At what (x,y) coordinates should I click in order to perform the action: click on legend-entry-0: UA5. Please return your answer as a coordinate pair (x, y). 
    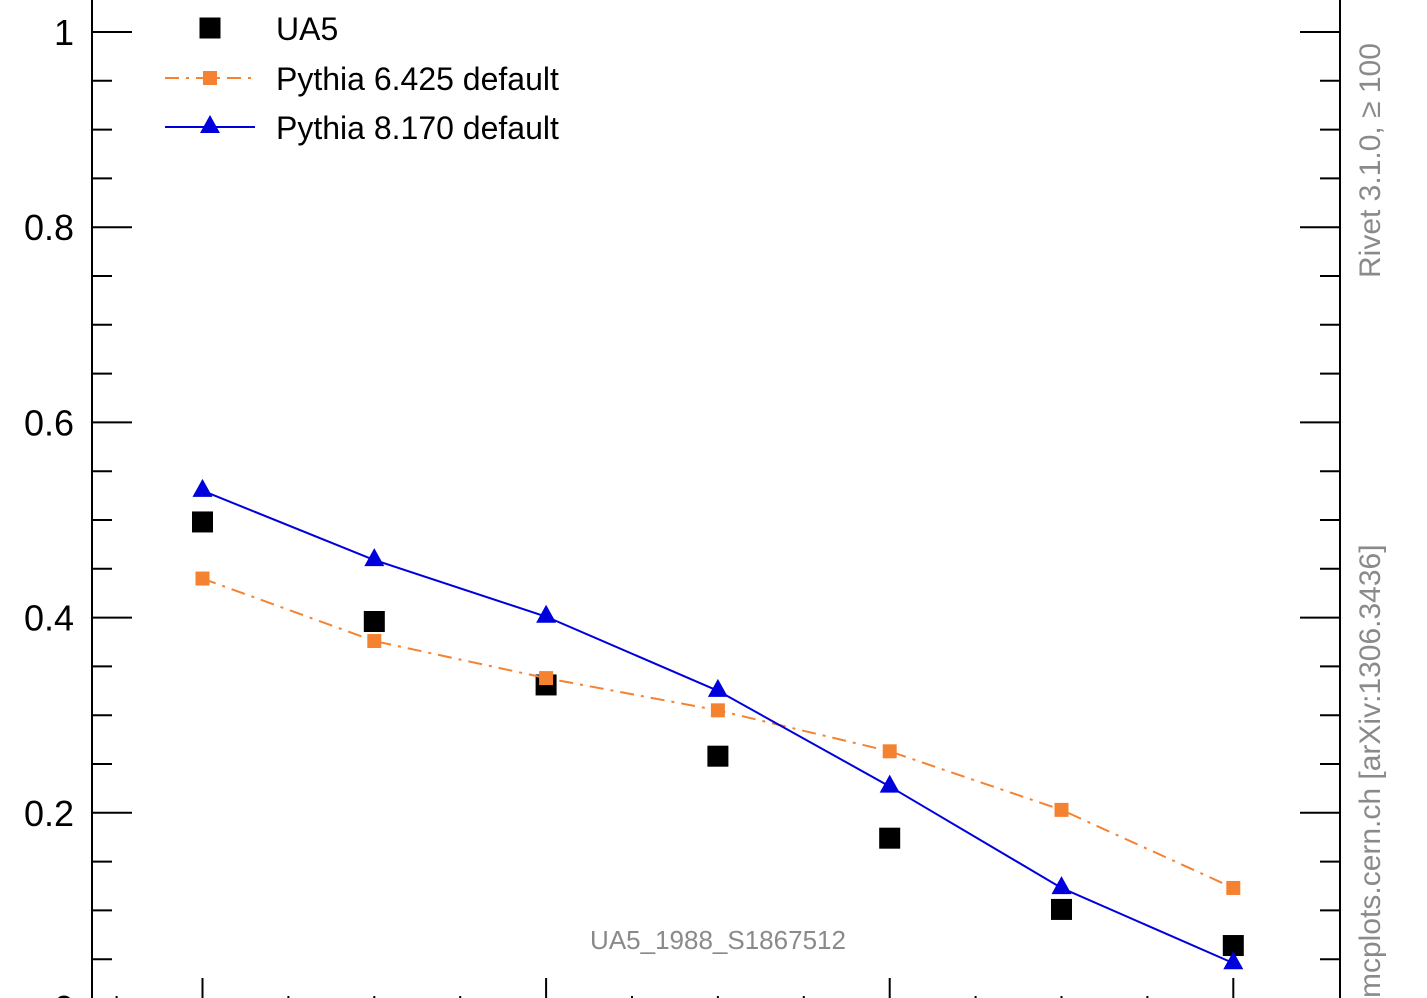
    Looking at the image, I should click on (268, 29).